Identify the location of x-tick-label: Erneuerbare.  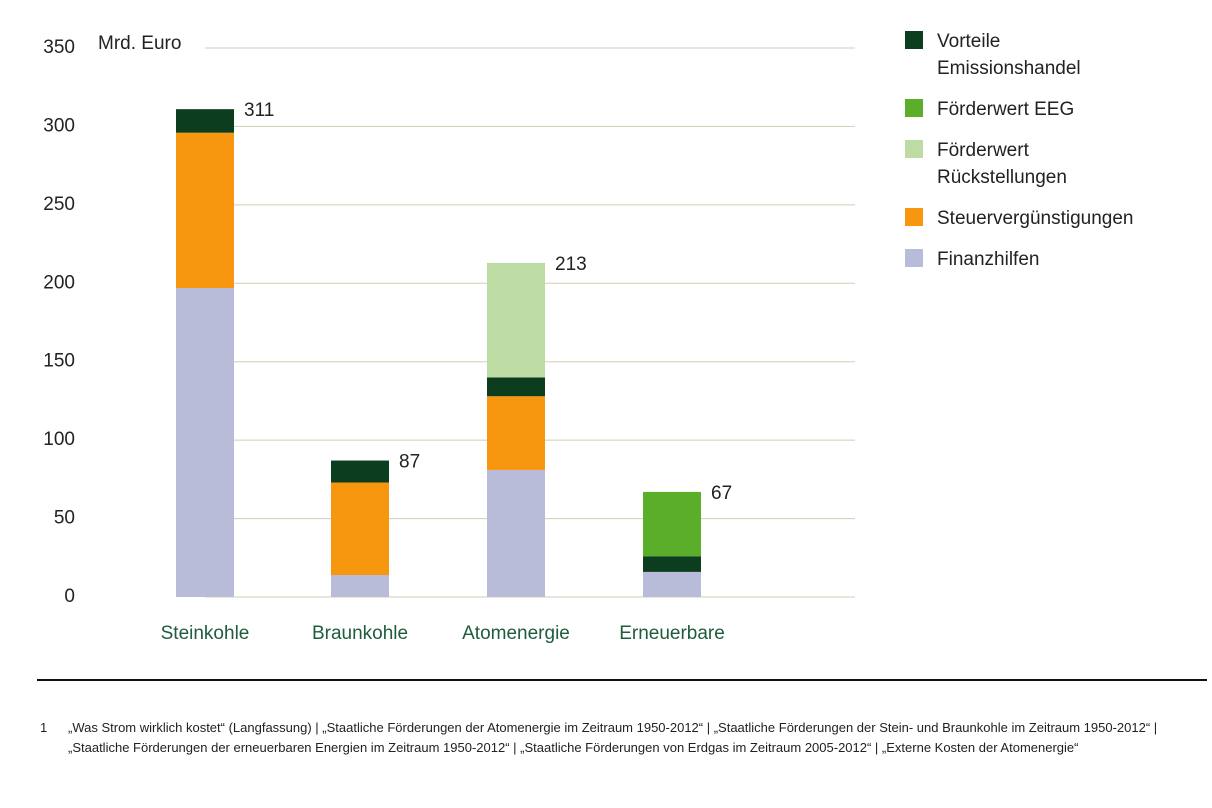
(672, 633).